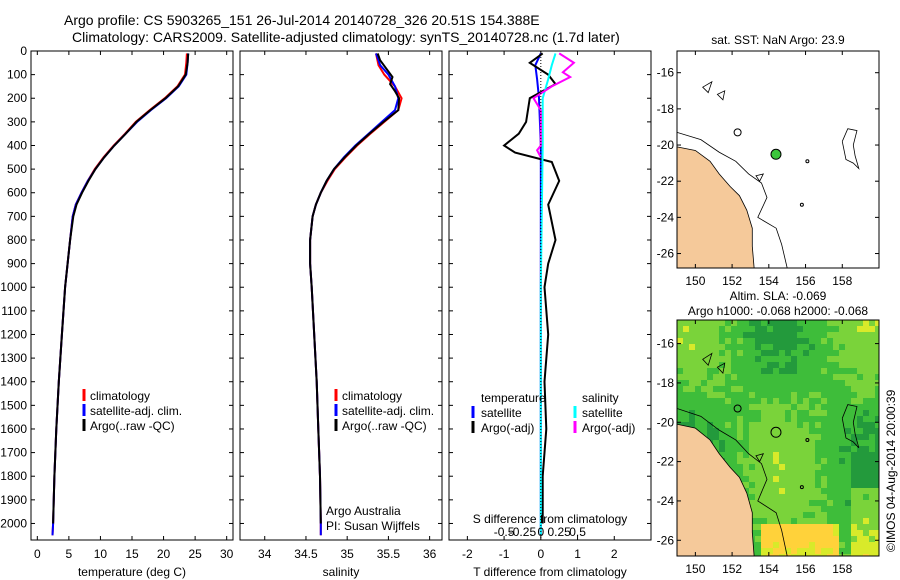 This screenshot has width=900, height=580. What do you see at coordinates (13, 476) in the screenshot?
I see `y-tick-label: 1800` at bounding box center [13, 476].